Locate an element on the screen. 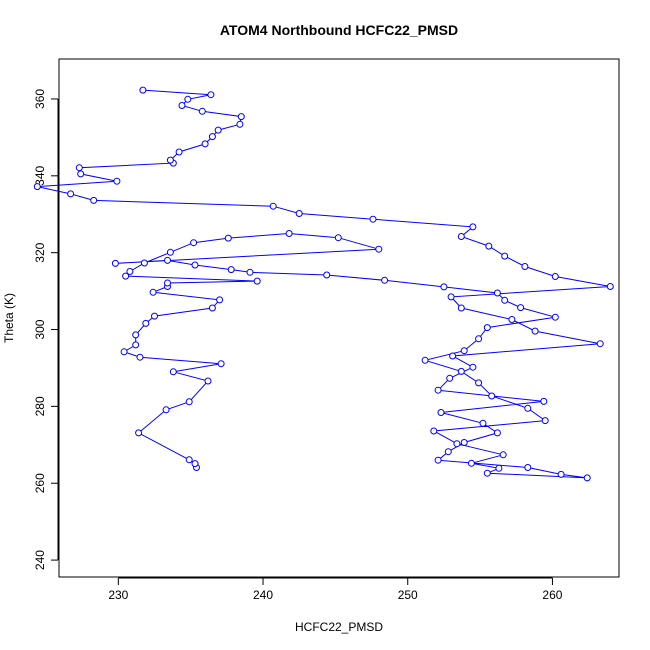  x-axis-label: HCFC22_PMSD is located at coordinates (339, 627).